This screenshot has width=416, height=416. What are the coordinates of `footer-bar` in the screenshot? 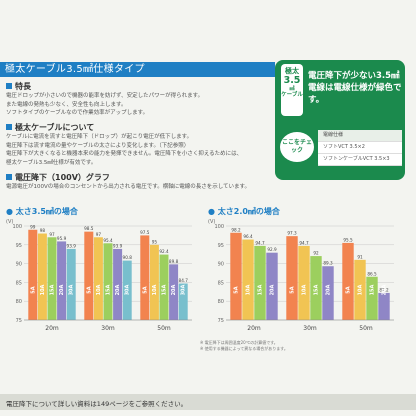 It's located at (208, 402).